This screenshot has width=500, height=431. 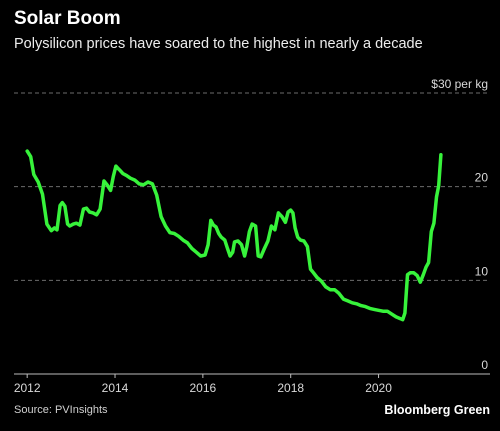 What do you see at coordinates (459, 84) in the screenshot?
I see `y-tick-label: $30 per kg` at bounding box center [459, 84].